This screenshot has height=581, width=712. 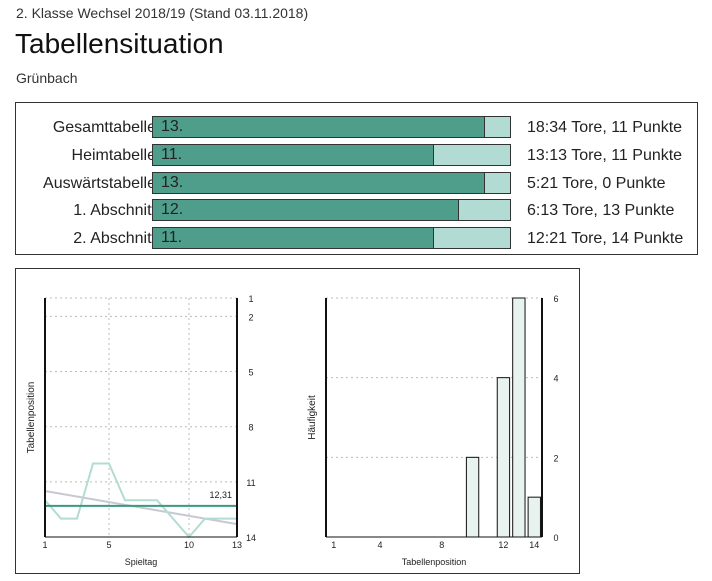 I want to click on rank-bar: 12., so click(x=331, y=210).